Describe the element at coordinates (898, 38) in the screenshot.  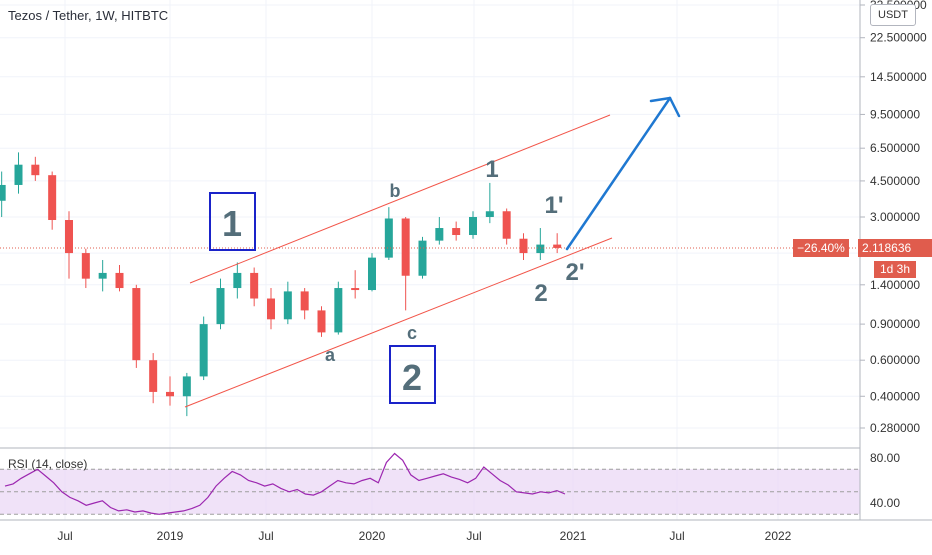
I see `price-tick-label: 22.500000` at that location.